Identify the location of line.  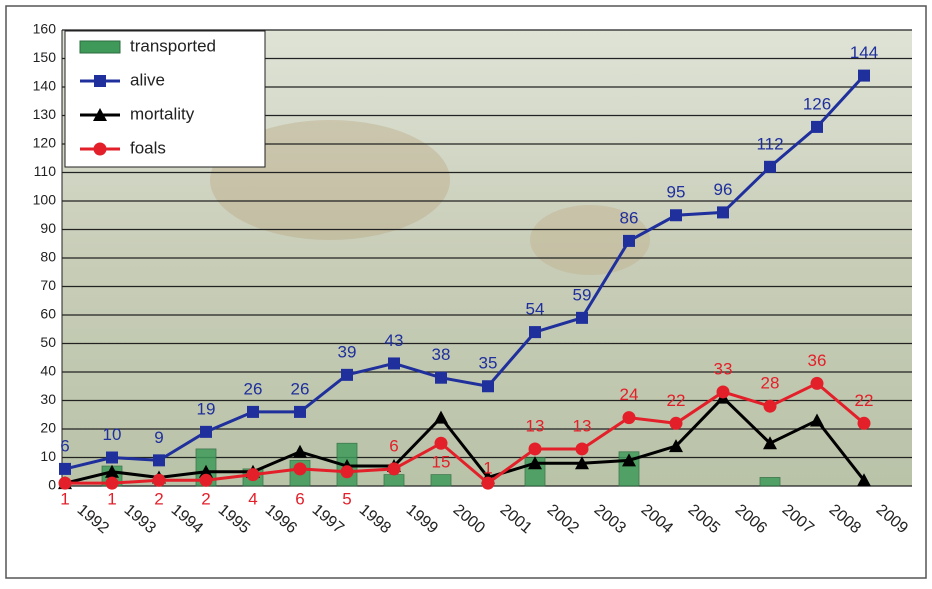
(465, 440).